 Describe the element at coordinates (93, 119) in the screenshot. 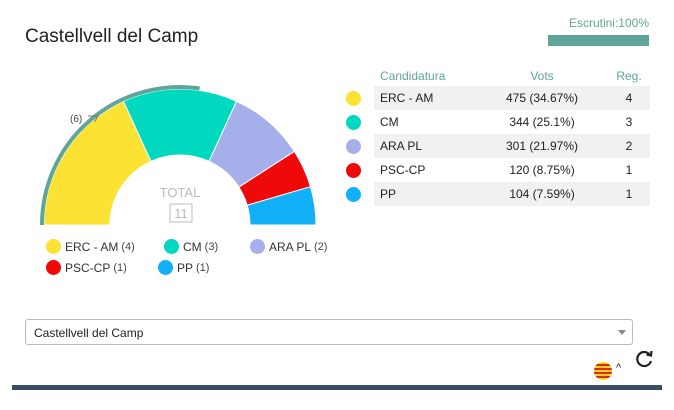

I see `majority-tick` at that location.